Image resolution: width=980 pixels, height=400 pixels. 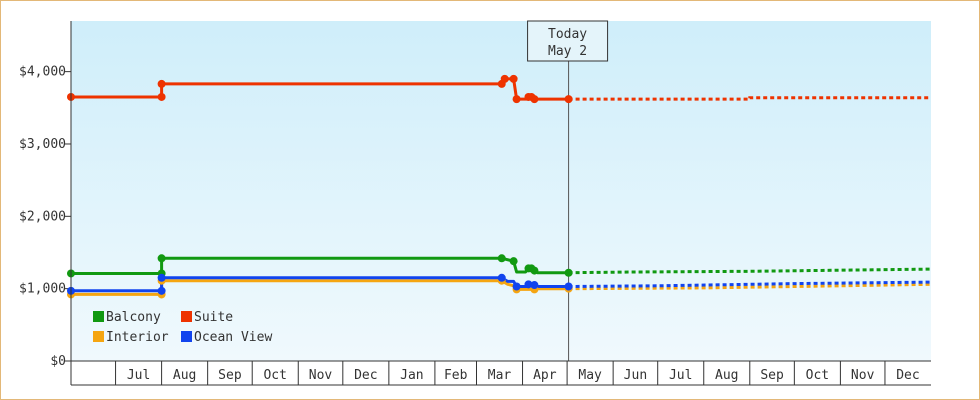 I want to click on y-axis-ticks: $0 $1,000 $2,000 $3,000 $4,000, so click(x=45, y=217).